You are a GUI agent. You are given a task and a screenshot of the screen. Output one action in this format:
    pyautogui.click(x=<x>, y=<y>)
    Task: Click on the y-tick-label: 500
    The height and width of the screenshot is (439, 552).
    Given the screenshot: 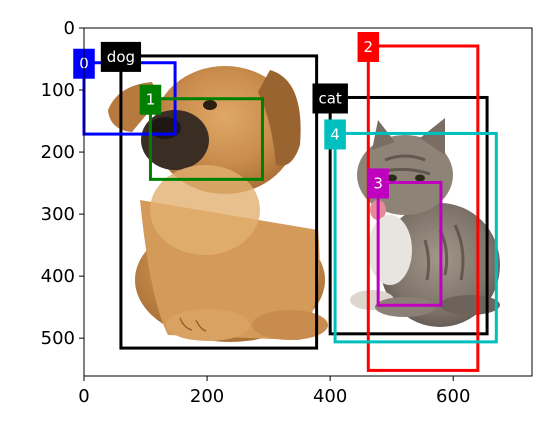 What is the action you would take?
    pyautogui.click(x=58, y=338)
    